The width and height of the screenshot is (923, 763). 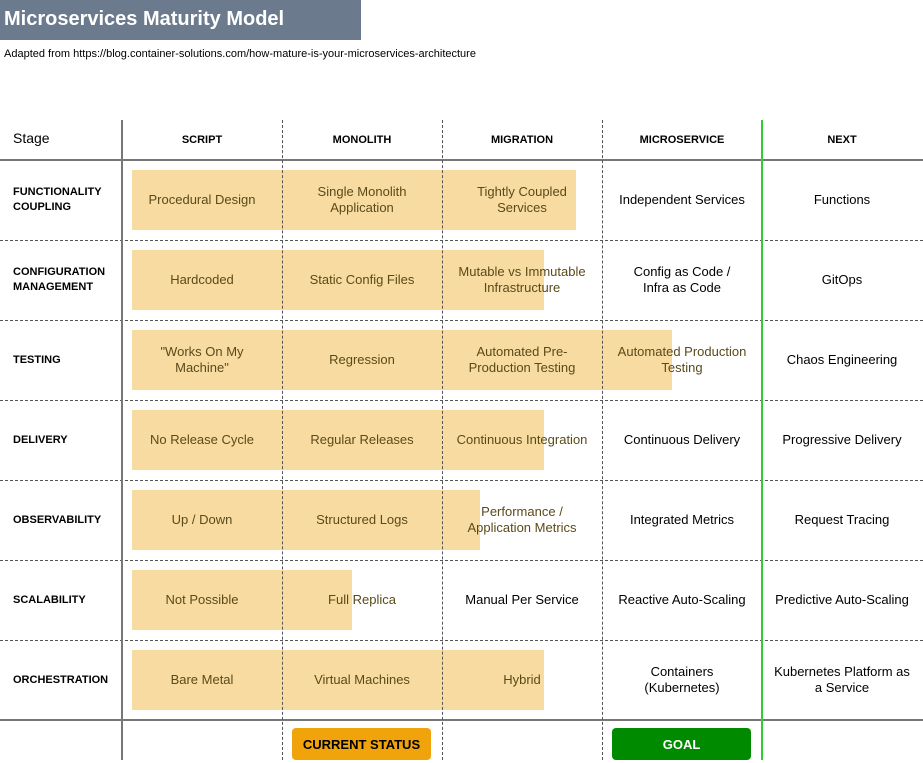 I want to click on grid-cell: Progressive Delivery, so click(x=842, y=439).